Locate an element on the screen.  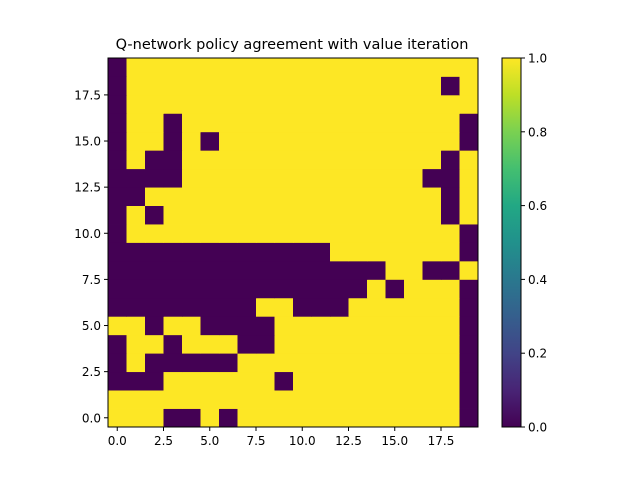
colorbar is located at coordinates (511, 242).